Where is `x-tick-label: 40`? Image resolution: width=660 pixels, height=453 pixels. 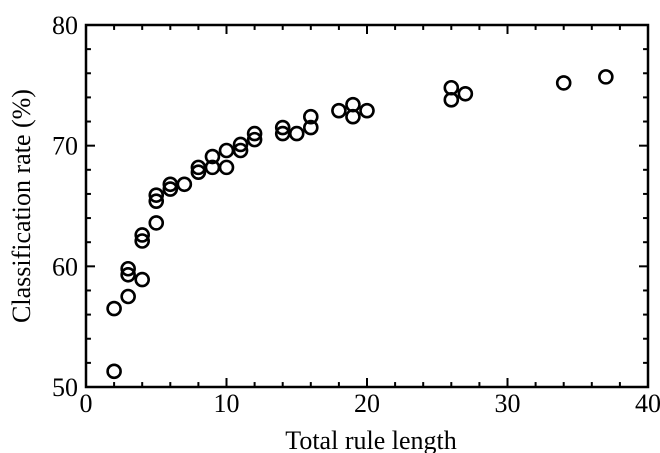 x-tick-label: 40 is located at coordinates (647, 403).